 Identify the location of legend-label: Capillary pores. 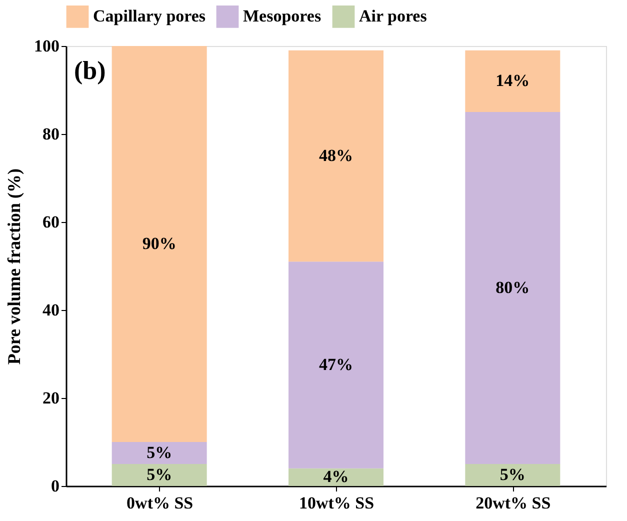
(149, 16).